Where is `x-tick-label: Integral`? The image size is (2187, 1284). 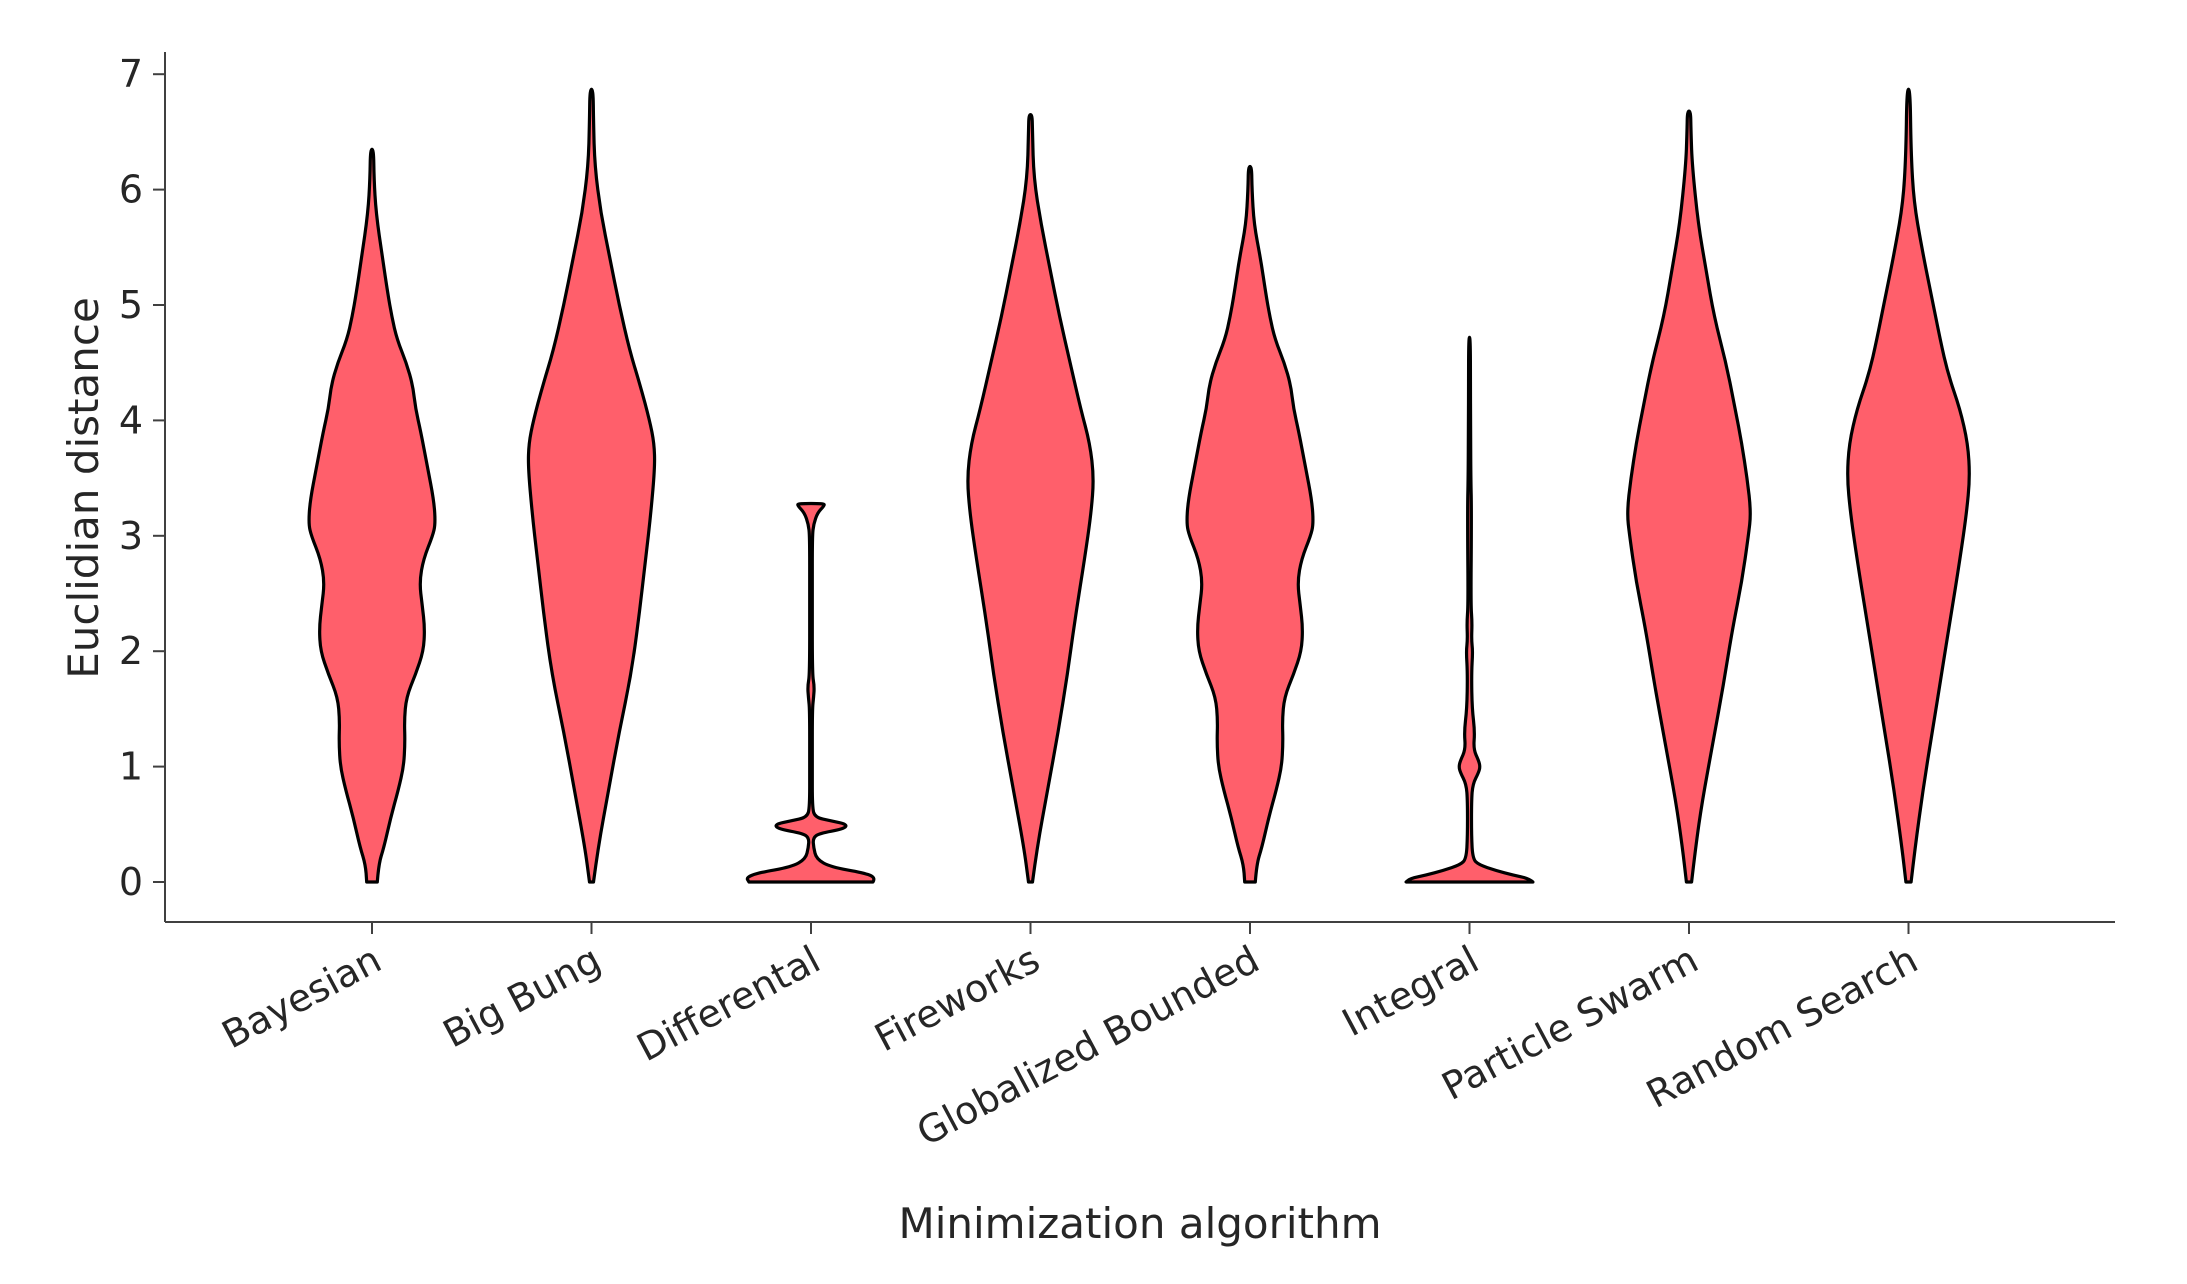 x-tick-label: Integral is located at coordinates (1410, 991).